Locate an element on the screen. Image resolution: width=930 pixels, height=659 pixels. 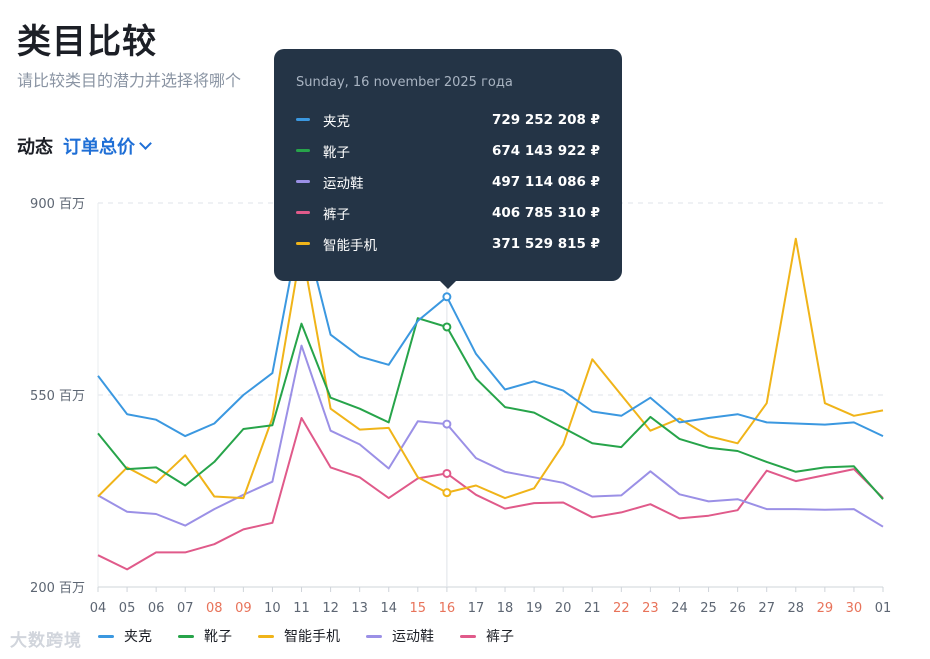
legend-item-靴子: 靴子 is located at coordinates (205, 636).